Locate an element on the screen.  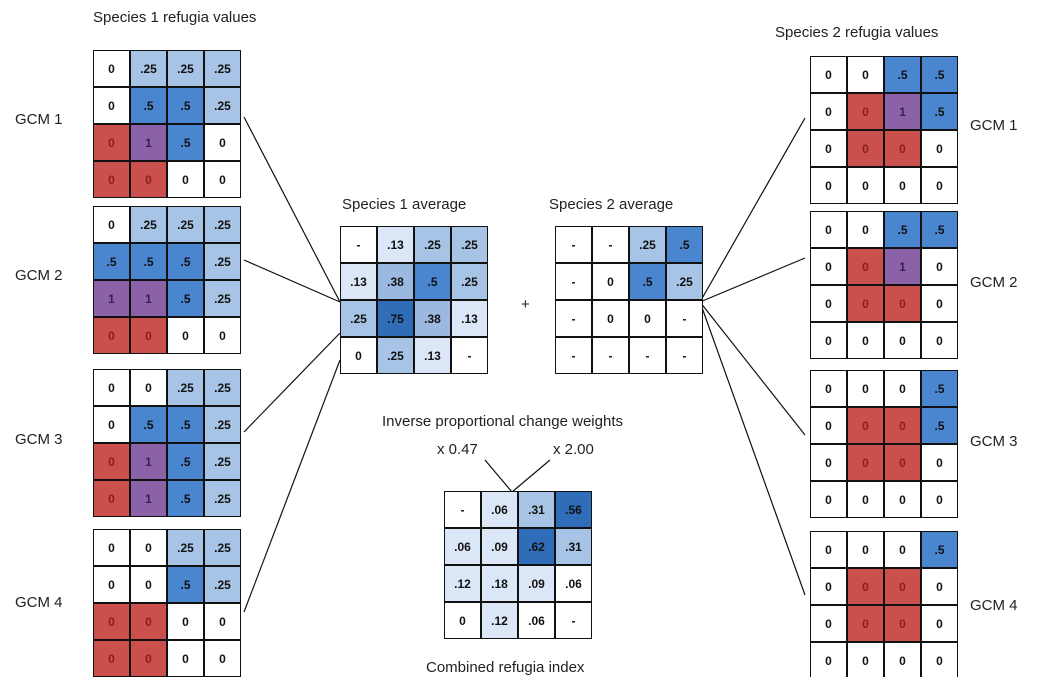
connector-s1-gcm1 is located at coordinates (292, 209).